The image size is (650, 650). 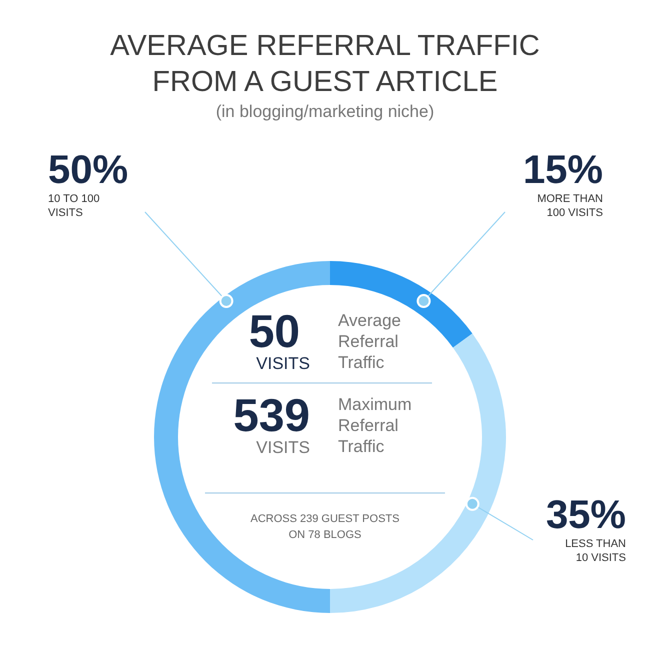 I want to click on slice-label: MORE THAN 100 VISITS, so click(x=569, y=206).